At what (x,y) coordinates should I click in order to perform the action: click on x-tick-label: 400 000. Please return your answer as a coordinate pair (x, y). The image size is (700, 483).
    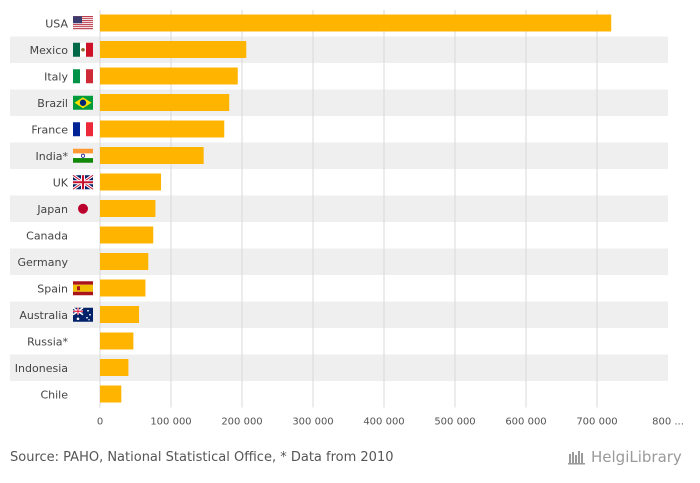
    Looking at the image, I should click on (383, 422).